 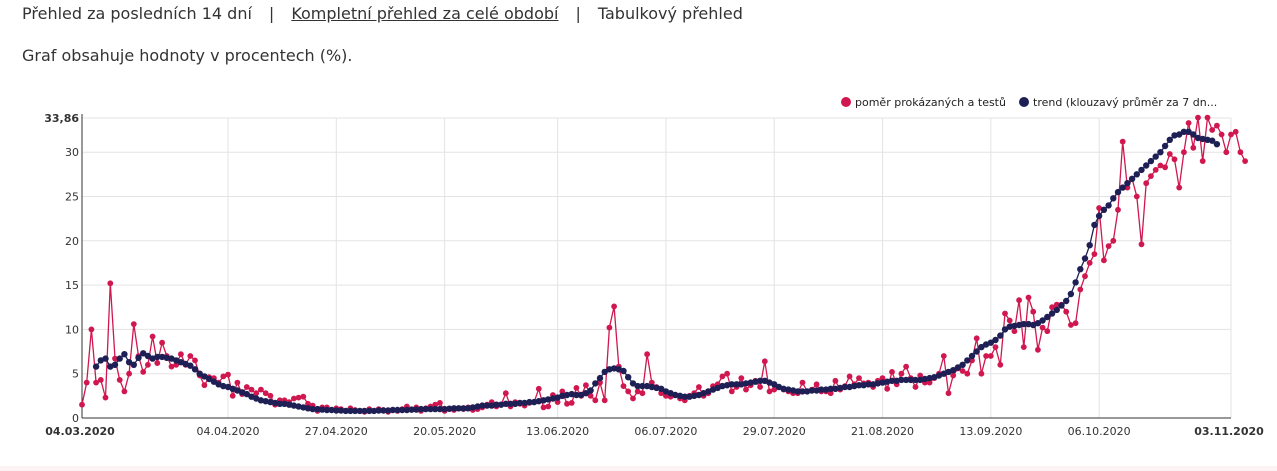 I want to click on x-tick-label: 27.04.2020, so click(x=336, y=431).